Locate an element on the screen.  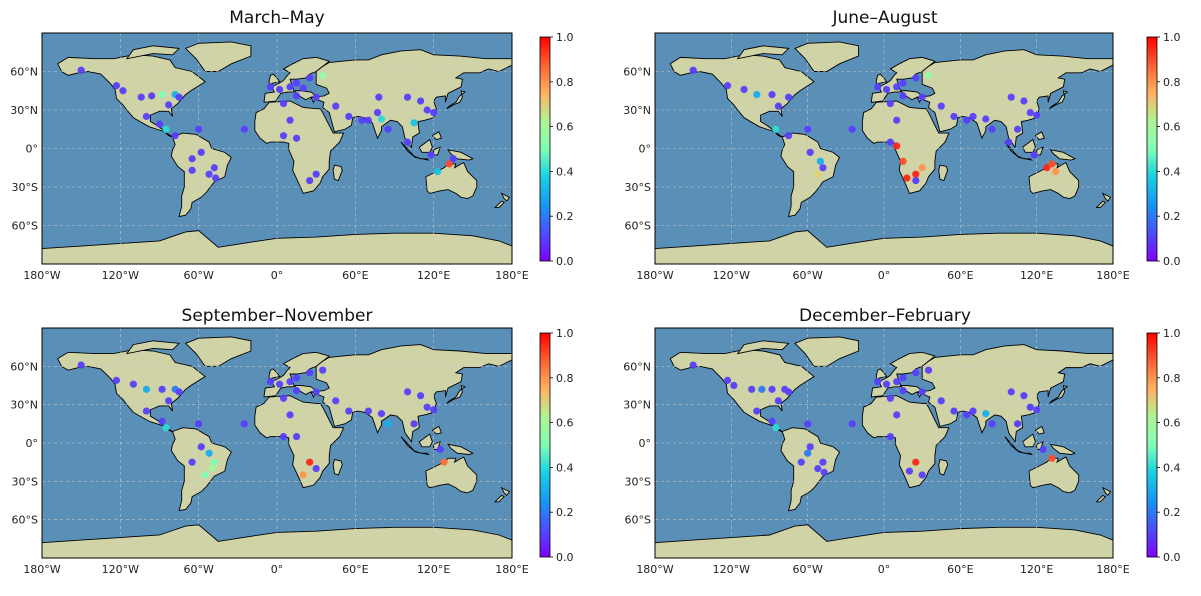
panel-title: September–November is located at coordinates (277, 316).